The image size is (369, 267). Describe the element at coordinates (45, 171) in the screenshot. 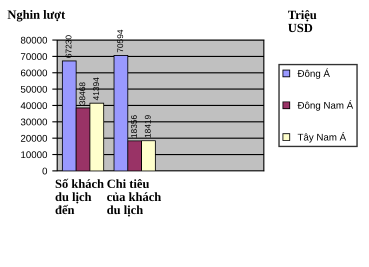

I see `y-tick-label: 0` at that location.